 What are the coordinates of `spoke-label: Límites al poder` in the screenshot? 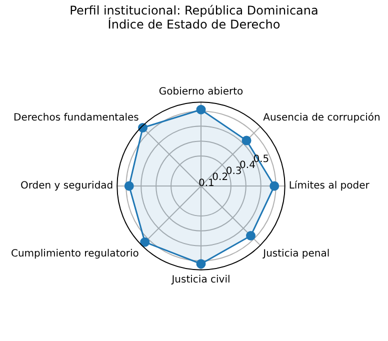 It's located at (329, 186).